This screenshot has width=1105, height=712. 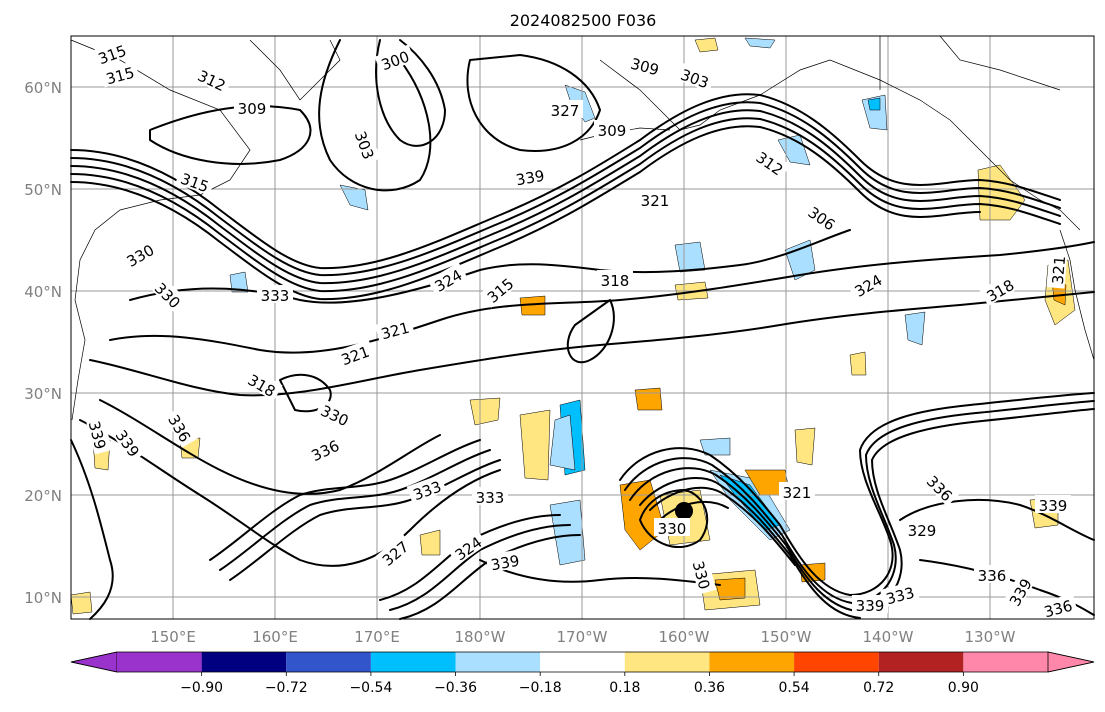 I want to click on lon-label: 150°W, so click(x=786, y=637).